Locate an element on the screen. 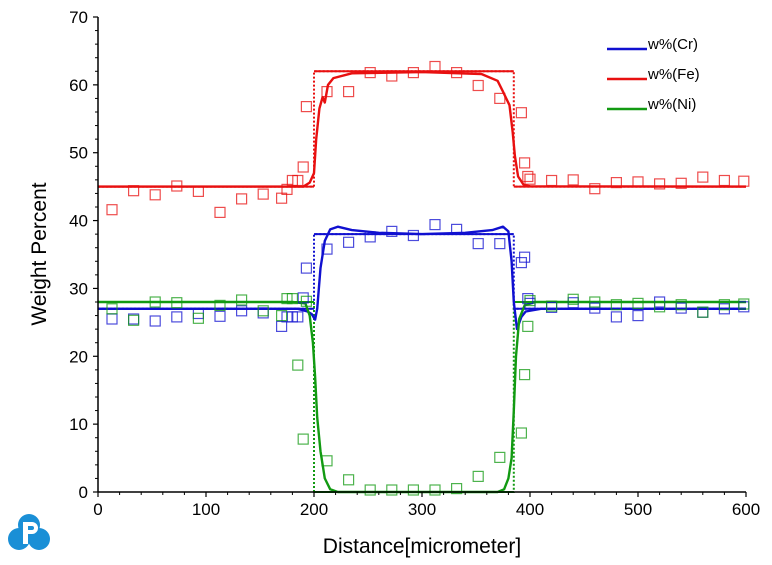  legend: w%(Cr) w%(Fe) w%(Ni) is located at coordinates (653, 74).